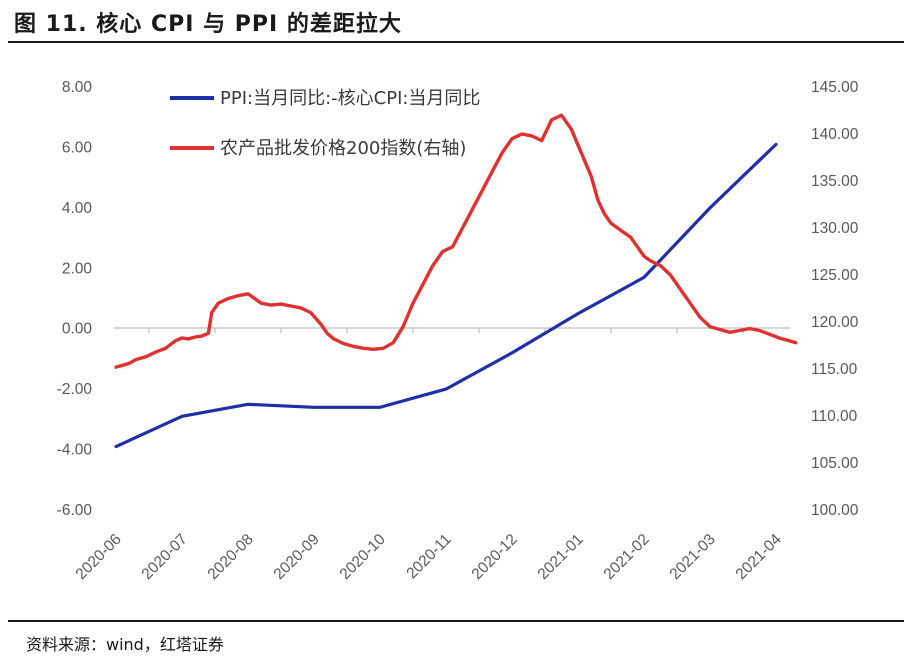 Image resolution: width=916 pixels, height=662 pixels. Describe the element at coordinates (231, 557) in the screenshot. I see `x-tick-label: 2020-08` at that location.